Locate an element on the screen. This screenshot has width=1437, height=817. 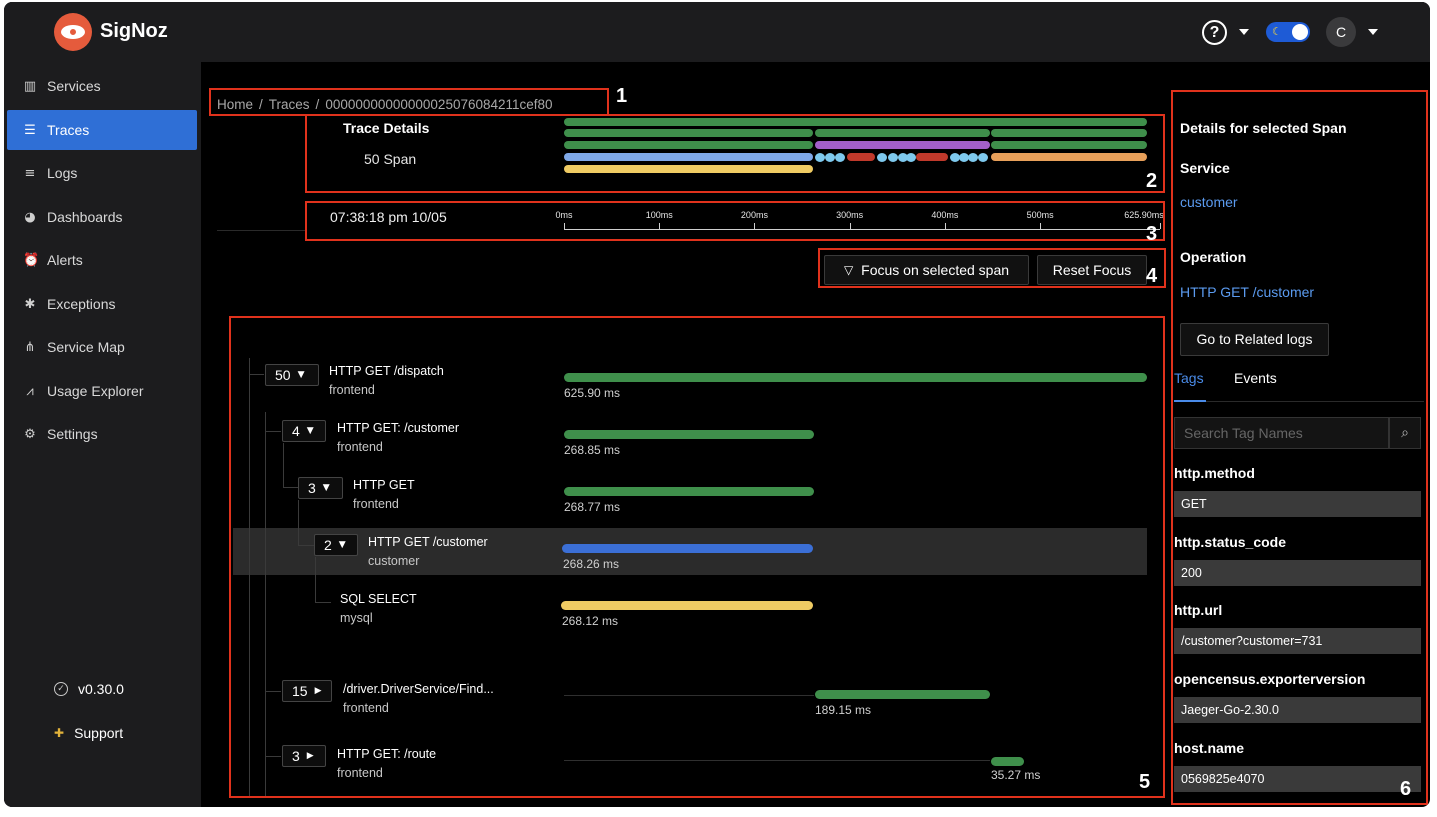
sidebar-item-services: ▥ Services is located at coordinates (102, 86).